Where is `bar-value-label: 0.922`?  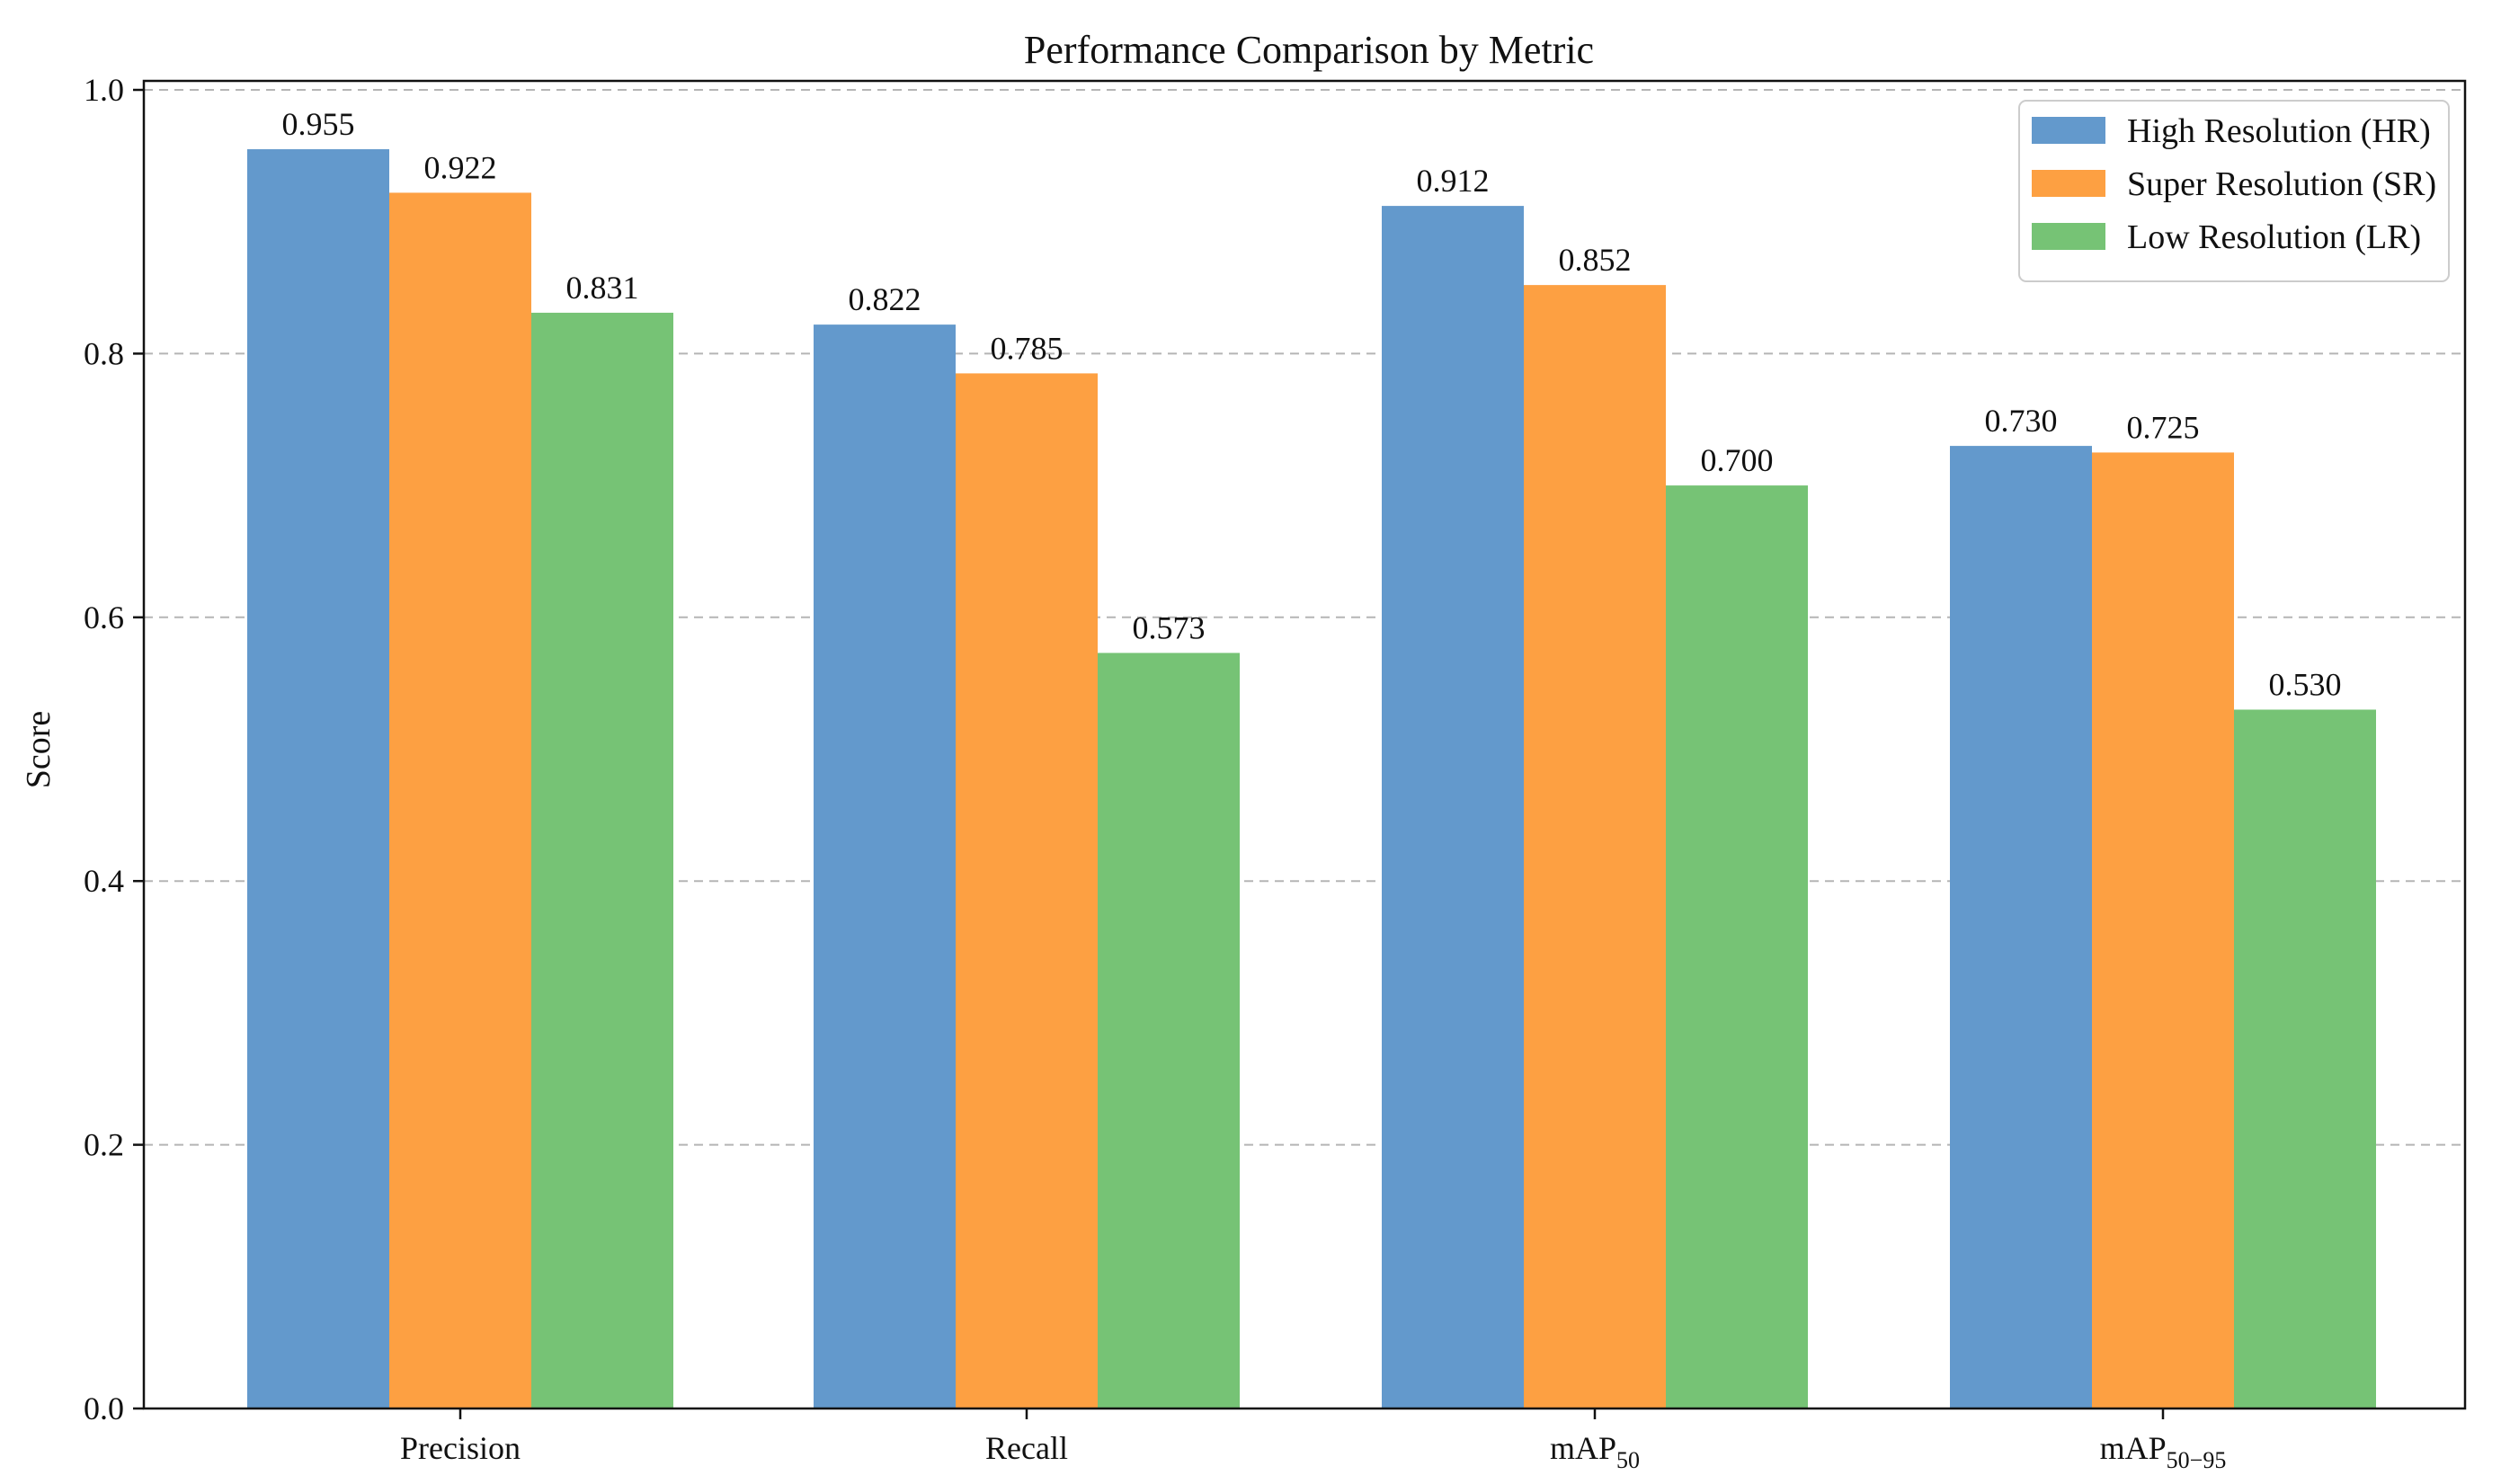
bar-value-label: 0.922 is located at coordinates (460, 167).